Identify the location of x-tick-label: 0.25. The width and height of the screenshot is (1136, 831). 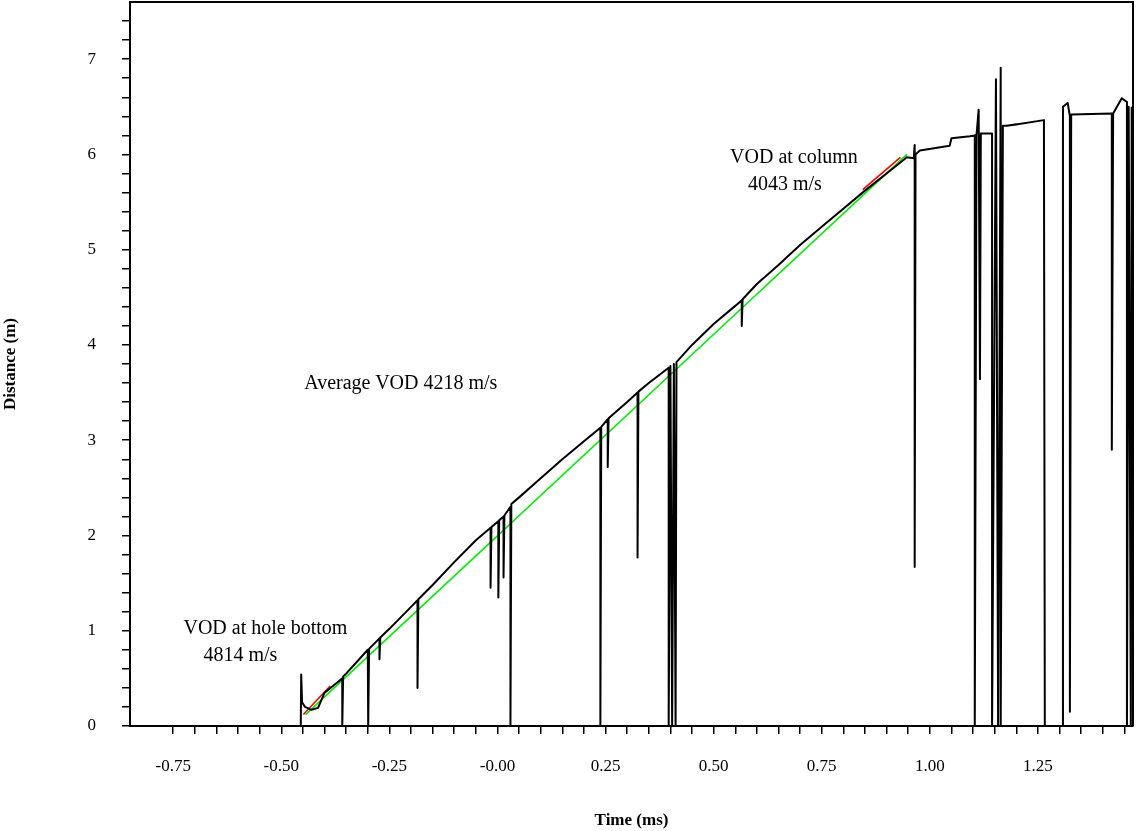
(605, 765).